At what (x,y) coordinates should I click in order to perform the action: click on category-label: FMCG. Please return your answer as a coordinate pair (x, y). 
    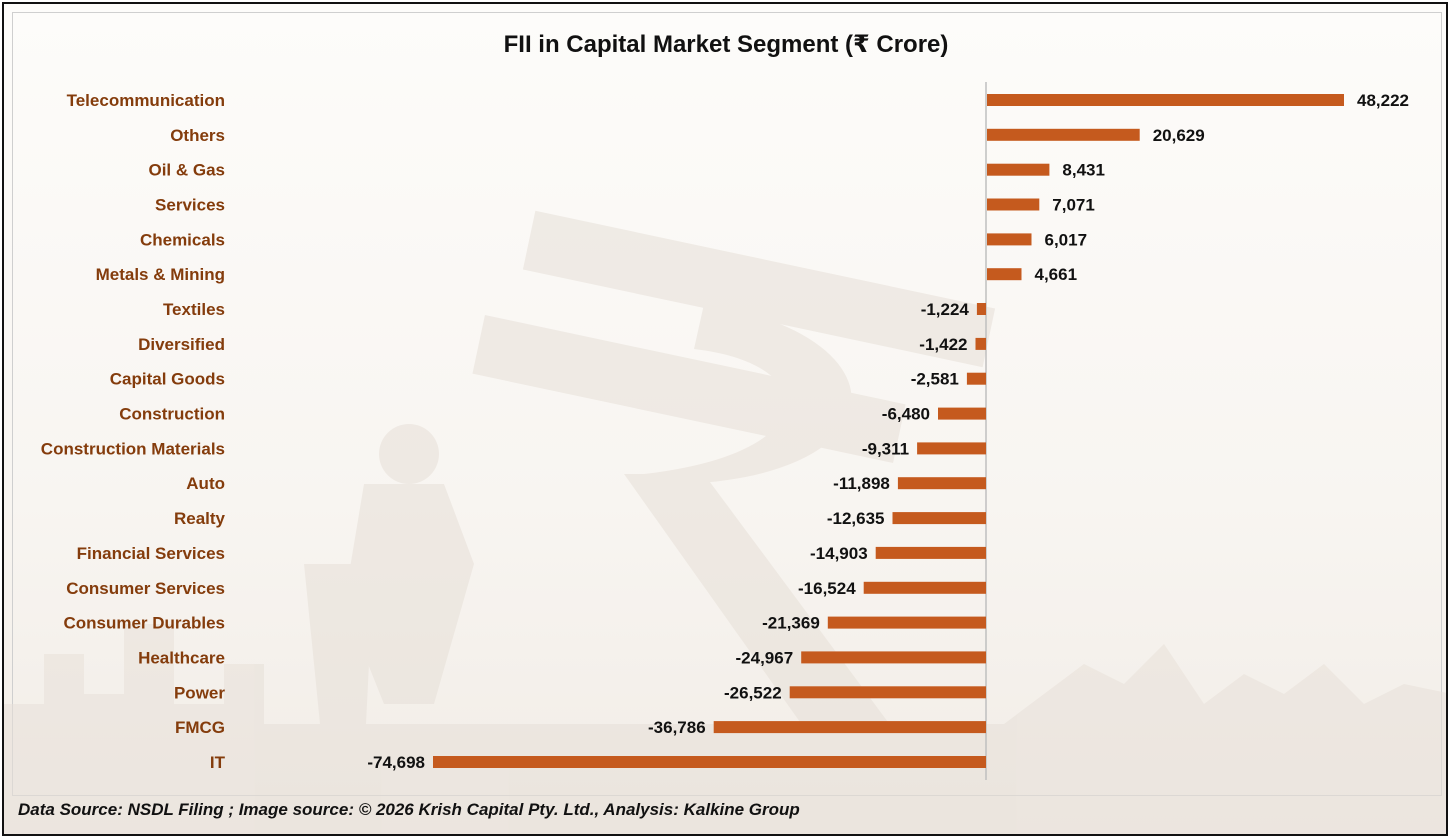
    Looking at the image, I should click on (200, 727).